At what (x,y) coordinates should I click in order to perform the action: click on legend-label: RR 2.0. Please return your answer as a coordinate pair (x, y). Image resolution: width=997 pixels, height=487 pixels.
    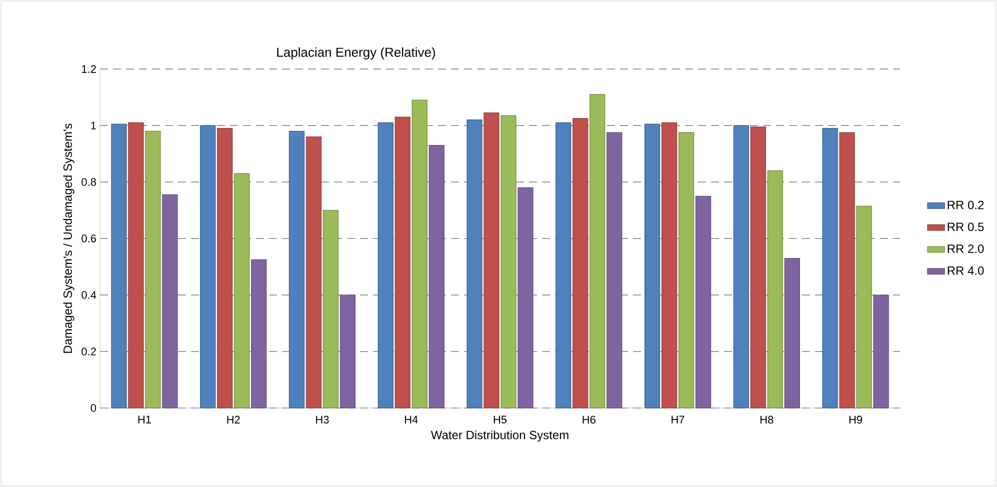
    Looking at the image, I should click on (966, 248).